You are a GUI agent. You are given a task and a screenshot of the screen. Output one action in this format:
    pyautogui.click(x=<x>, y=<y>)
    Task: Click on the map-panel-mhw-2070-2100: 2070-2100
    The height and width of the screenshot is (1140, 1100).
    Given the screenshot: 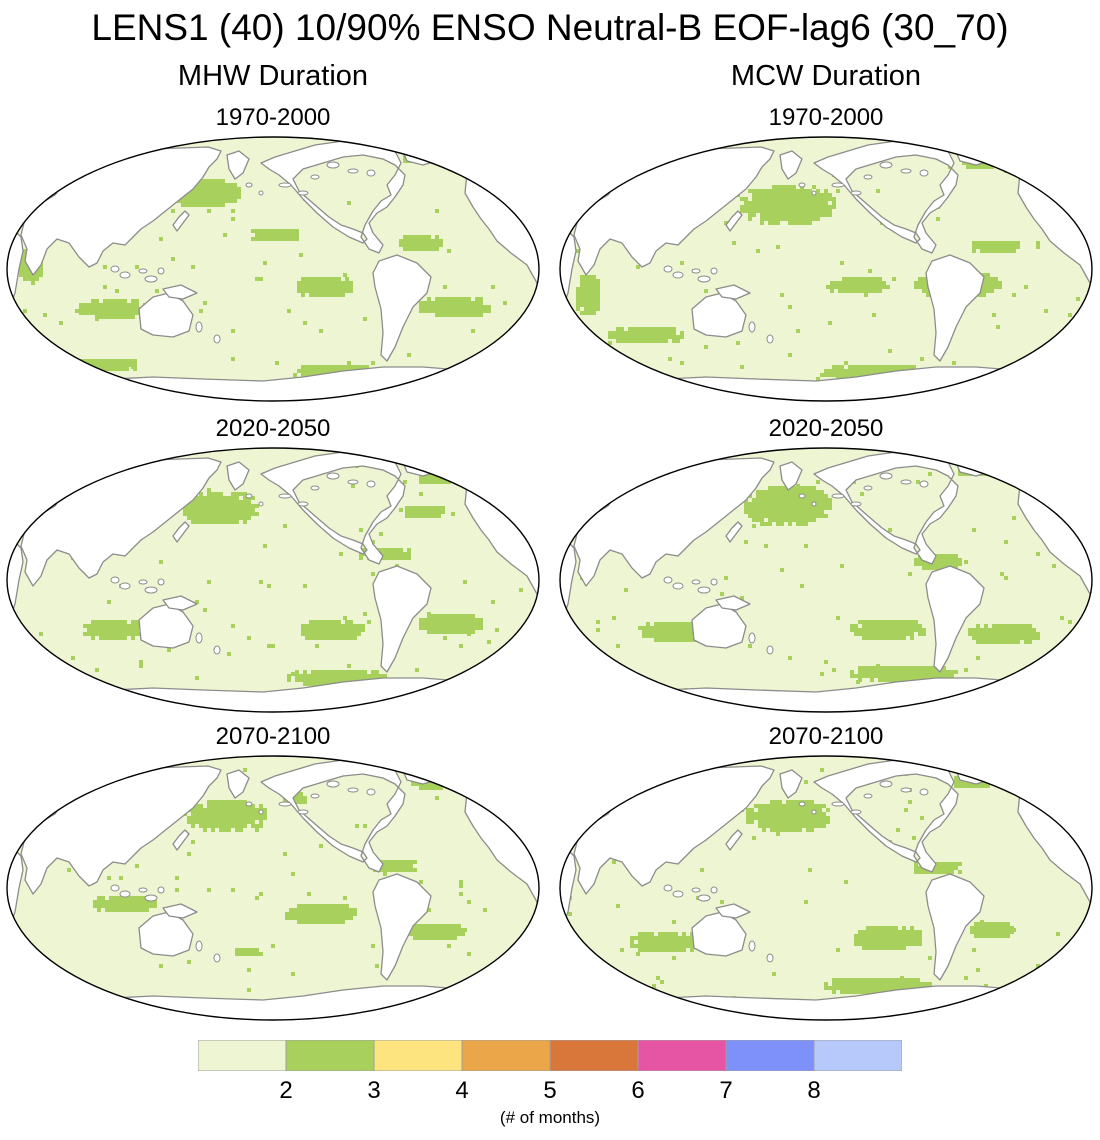 What is the action you would take?
    pyautogui.click(x=273, y=872)
    